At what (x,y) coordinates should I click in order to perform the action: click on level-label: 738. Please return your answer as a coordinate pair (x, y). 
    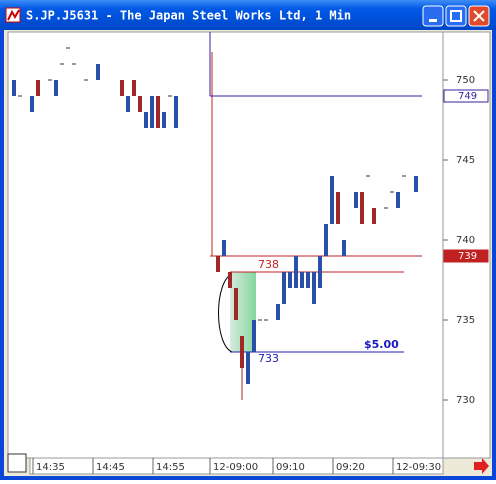
    Looking at the image, I should click on (268, 264).